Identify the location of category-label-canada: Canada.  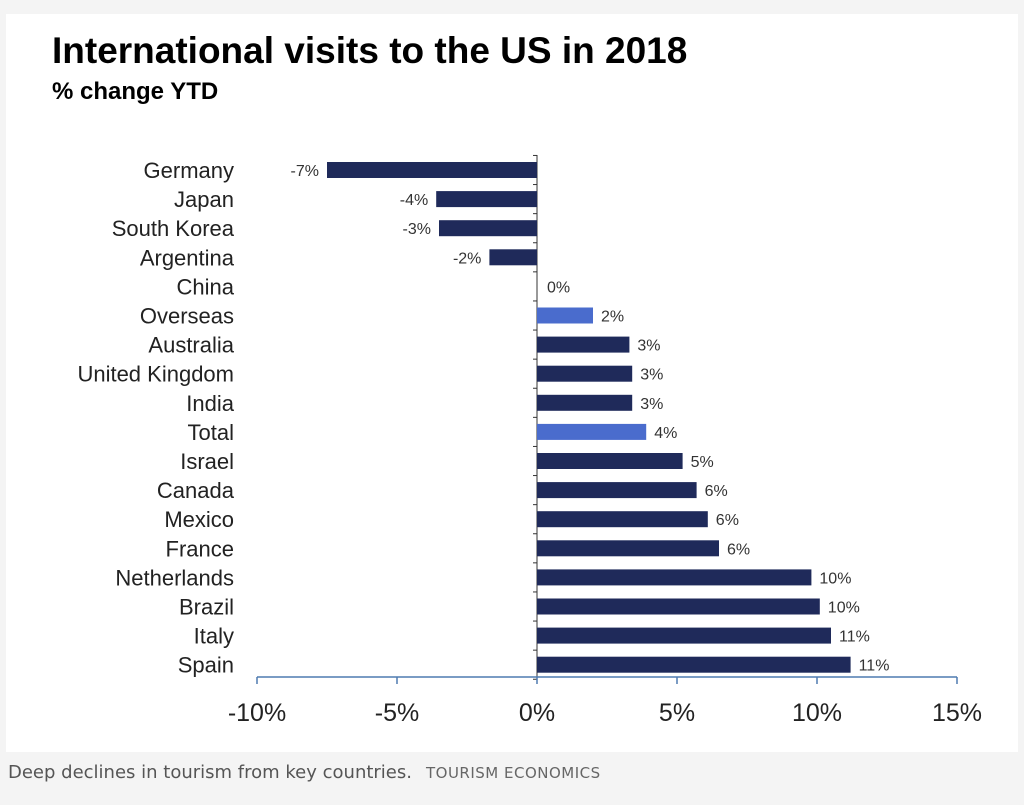
(196, 490).